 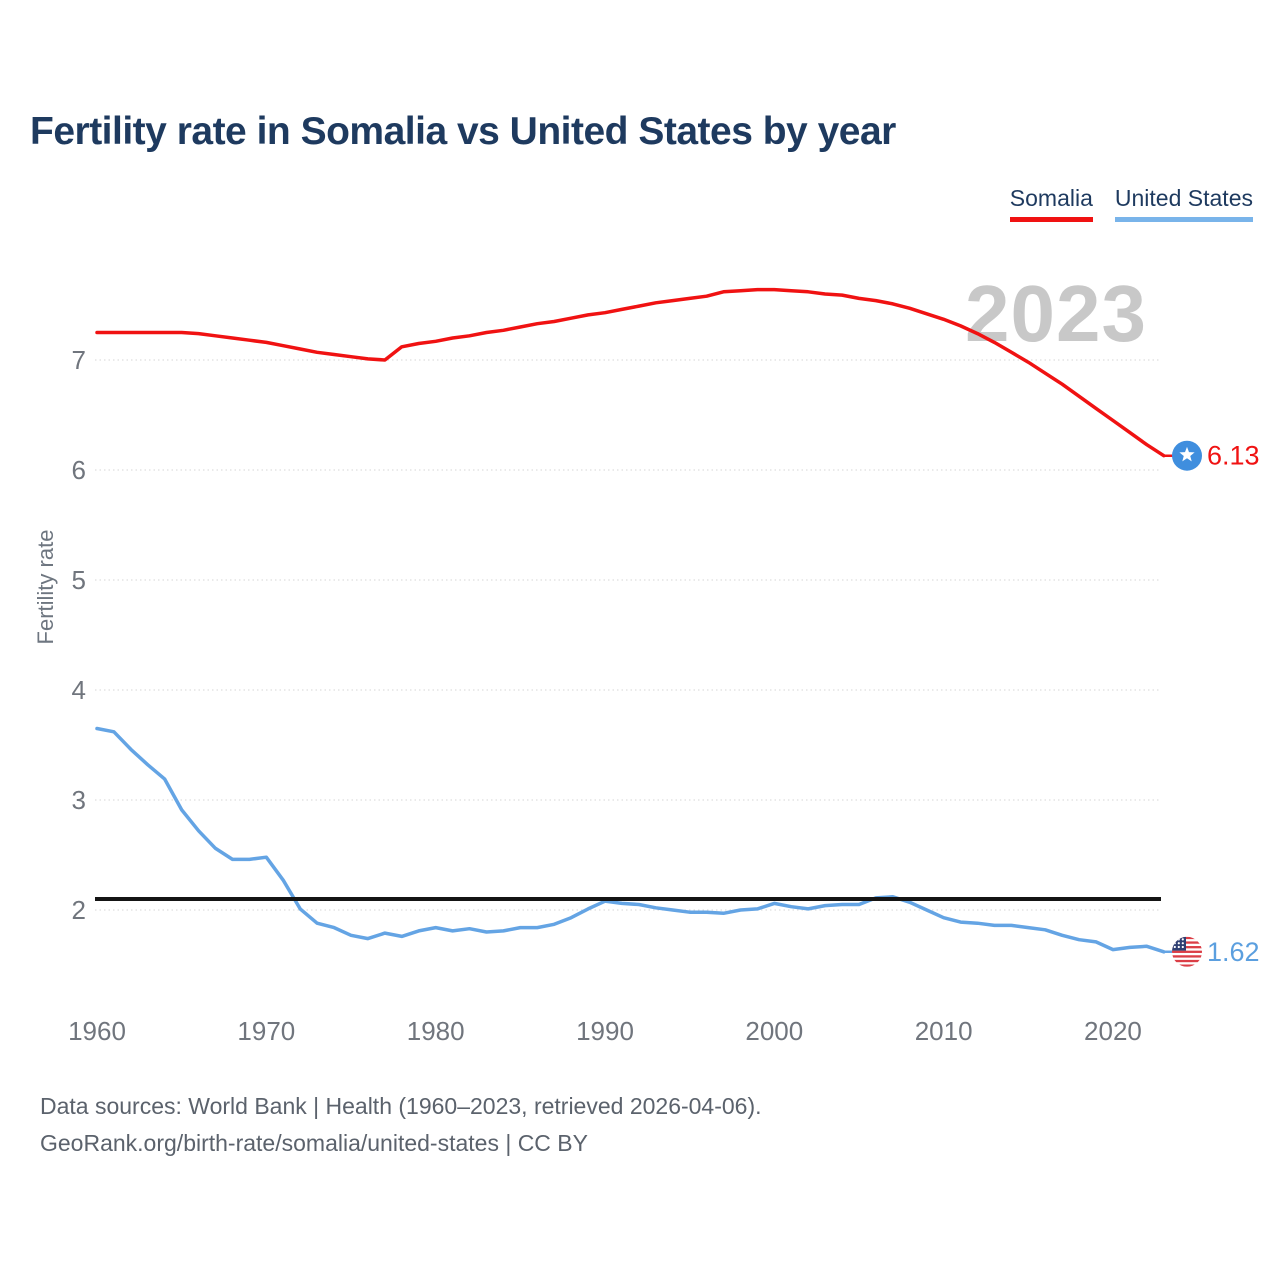 I want to click on y-tick-label-6: 6, so click(x=79, y=470).